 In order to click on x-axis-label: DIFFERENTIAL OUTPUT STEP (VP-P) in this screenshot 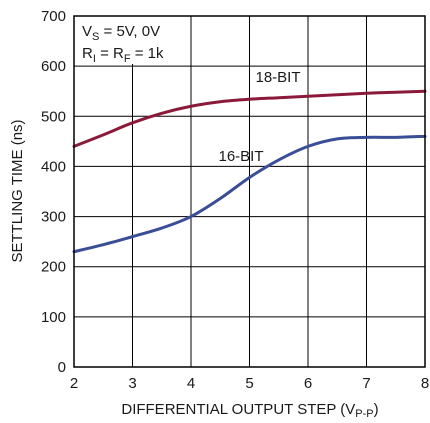, I will do `click(249, 410)`.